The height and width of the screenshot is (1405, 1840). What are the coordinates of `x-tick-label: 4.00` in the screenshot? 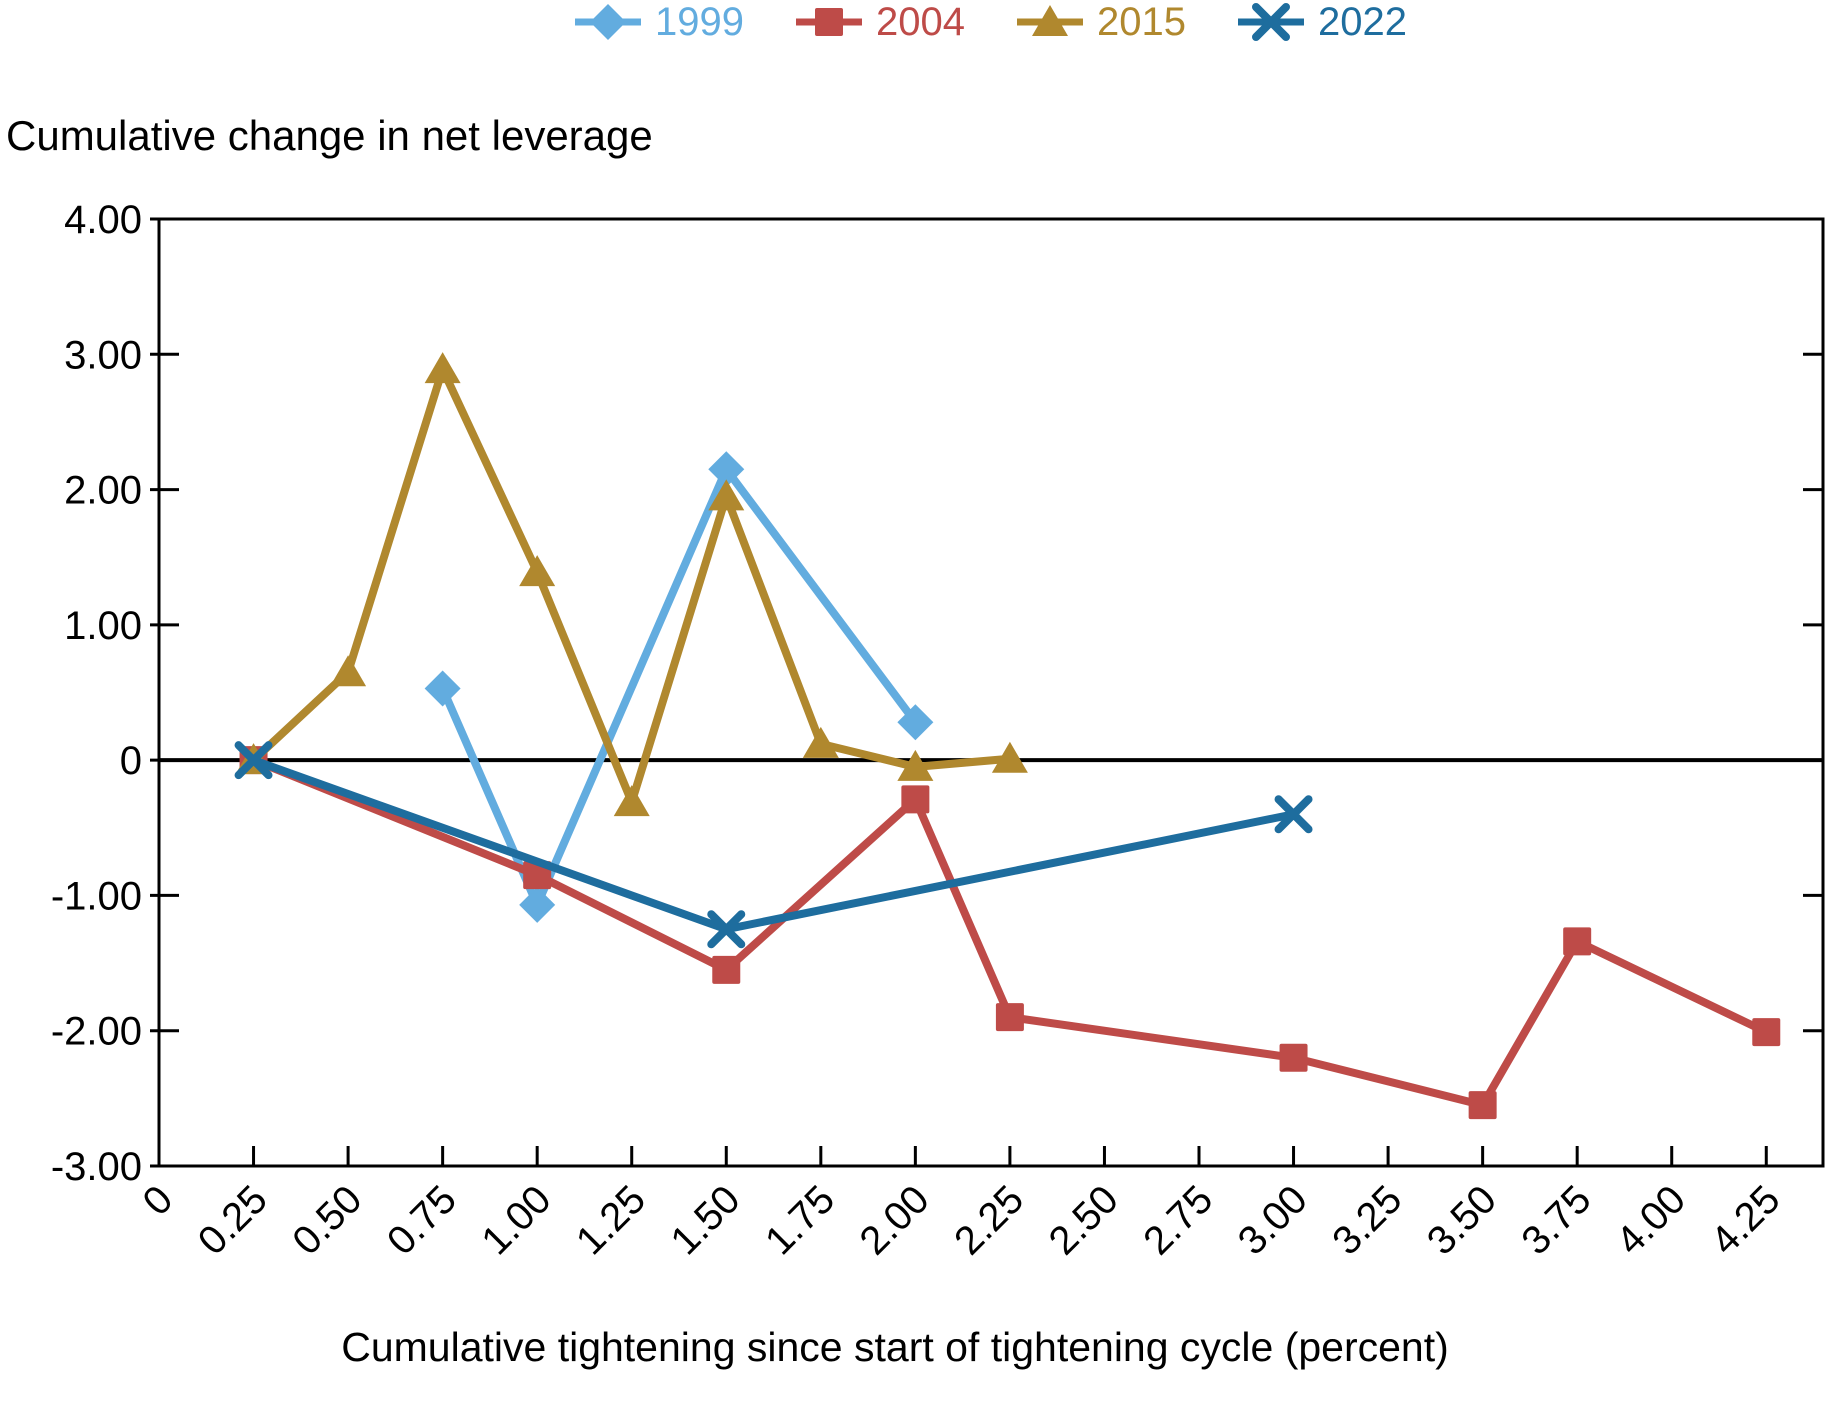 It's located at (1651, 1220).